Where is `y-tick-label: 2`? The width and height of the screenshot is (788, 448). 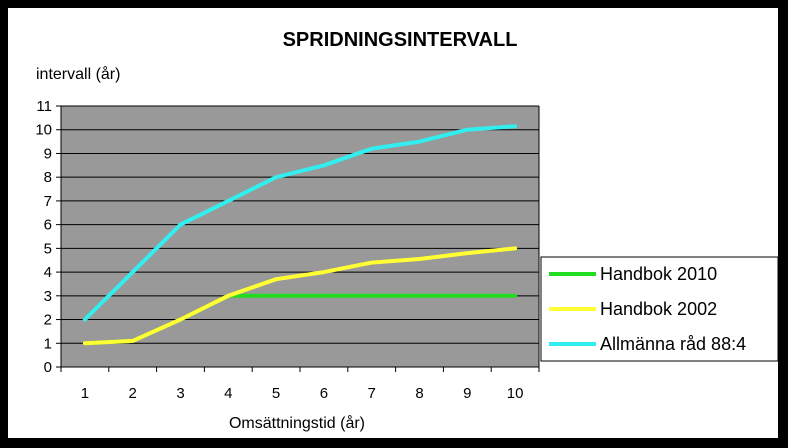 y-tick-label: 2 is located at coordinates (48, 320).